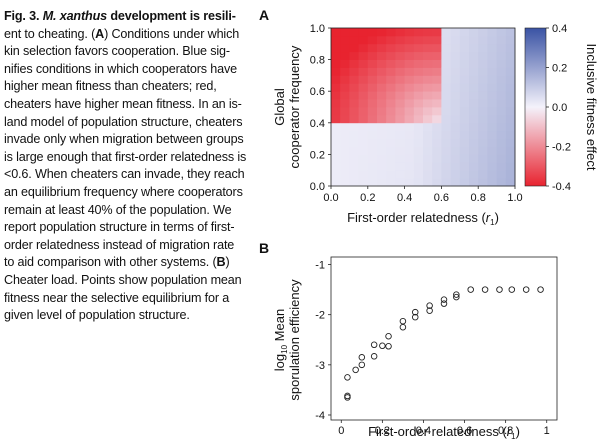  I want to click on caption-text: B, so click(221, 262).